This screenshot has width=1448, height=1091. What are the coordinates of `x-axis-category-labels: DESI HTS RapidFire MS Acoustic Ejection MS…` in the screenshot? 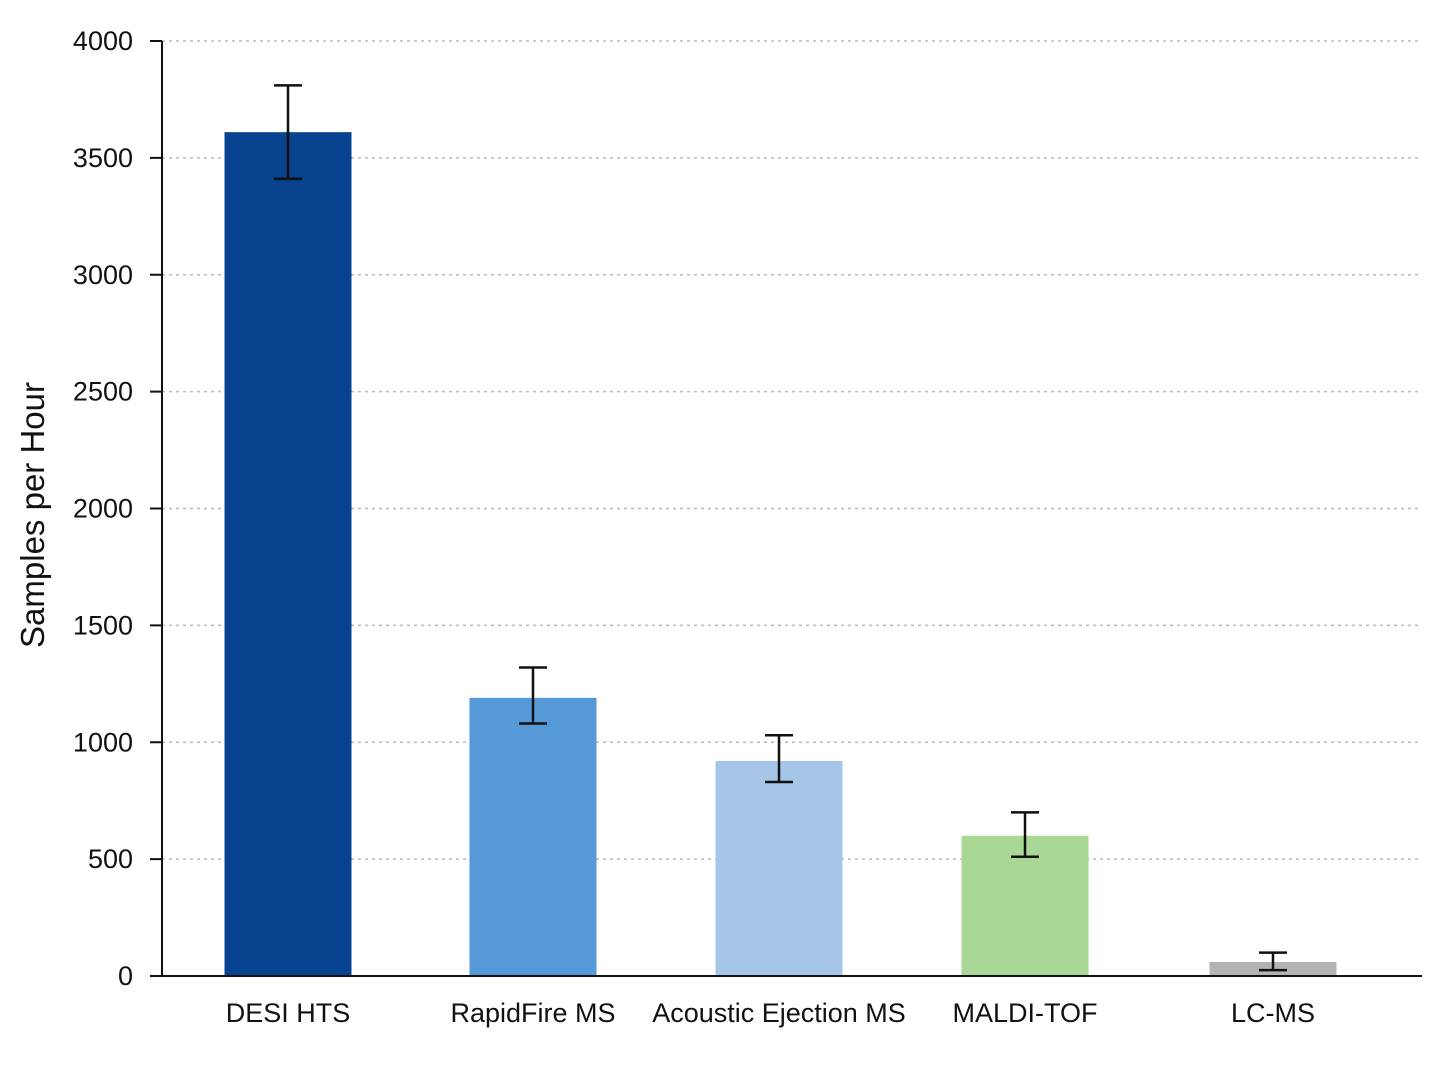 It's located at (770, 1013).